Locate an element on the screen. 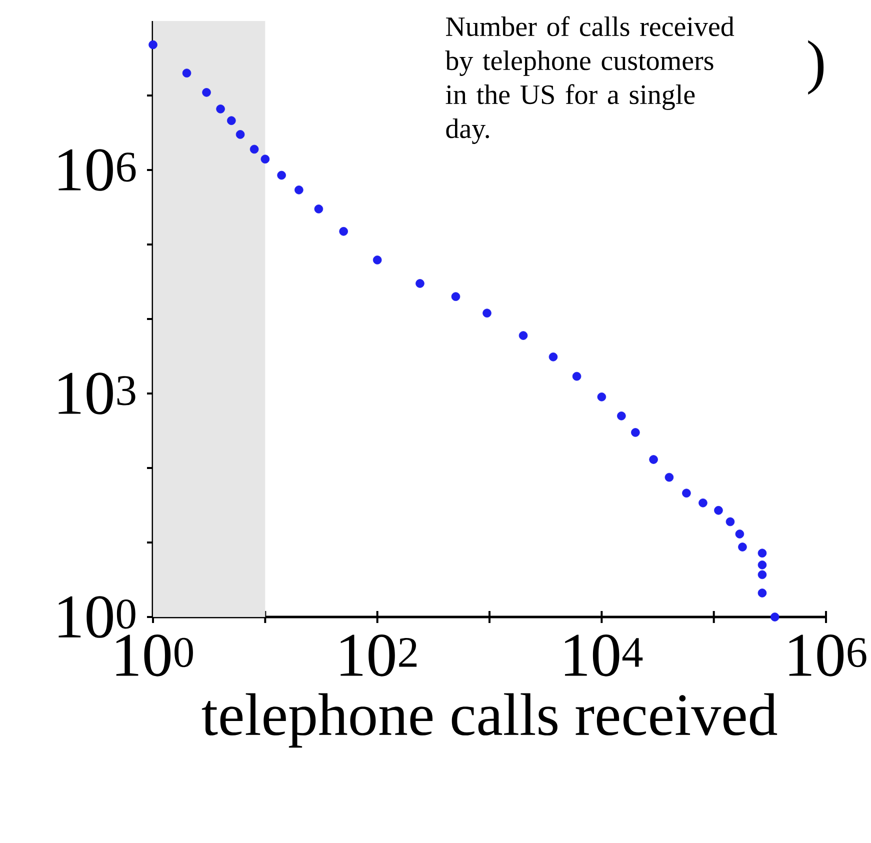  x-tick-label: 10$^{4}$ is located at coordinates (604, 655).